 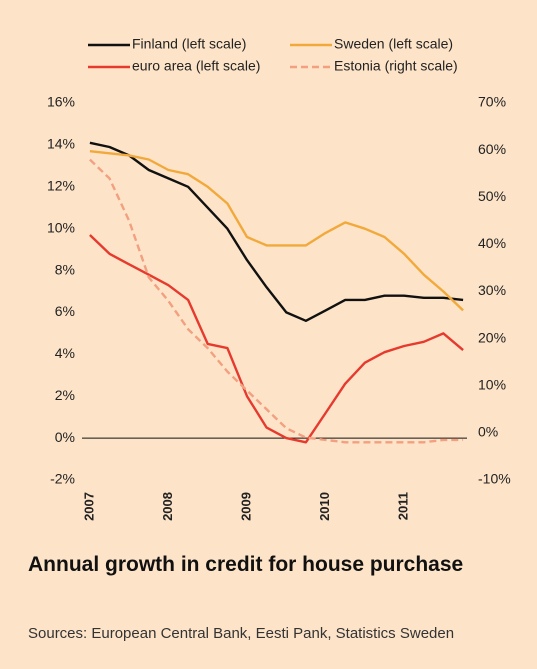 I want to click on y2-tick-label: 40%, so click(x=492, y=243).